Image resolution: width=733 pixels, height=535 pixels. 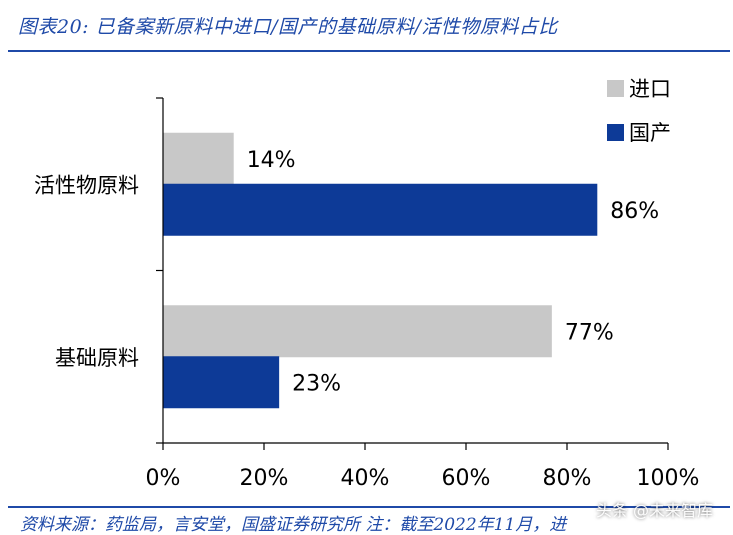 What do you see at coordinates (163, 478) in the screenshot?
I see `x-tick-label-0: 0%` at bounding box center [163, 478].